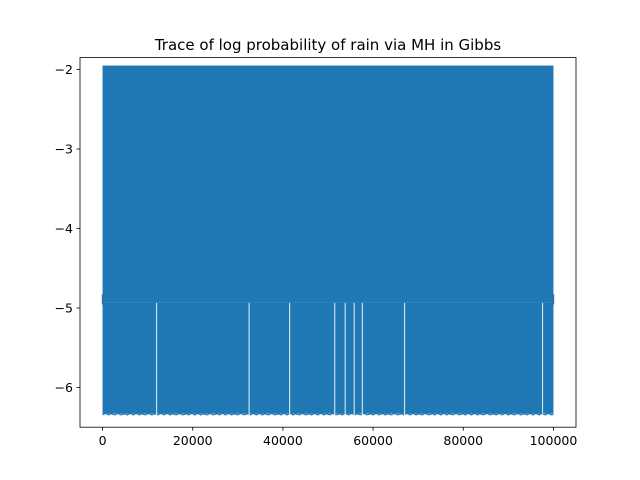  I want to click on x-tick-label-5: 100000, so click(554, 440).